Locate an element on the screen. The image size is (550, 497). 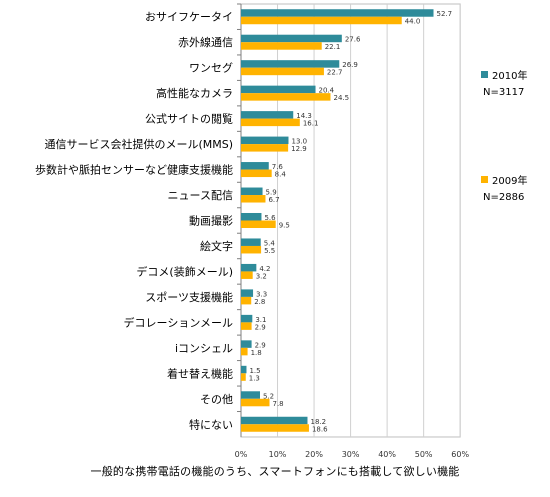
data-label: 3.1 is located at coordinates (260, 320).